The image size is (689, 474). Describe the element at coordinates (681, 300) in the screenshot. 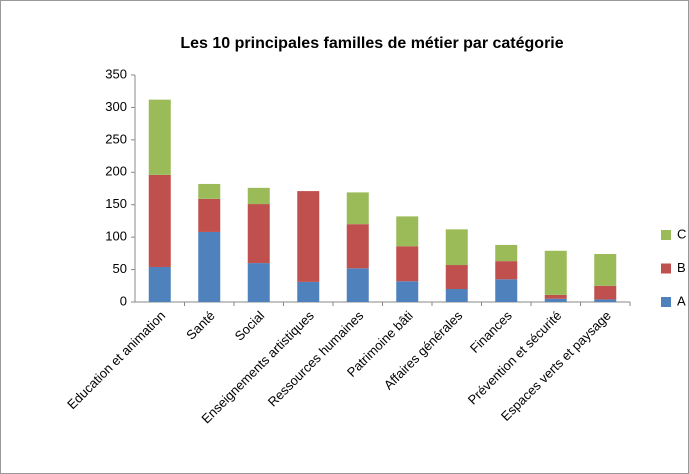

I see `legend-label: A` at that location.